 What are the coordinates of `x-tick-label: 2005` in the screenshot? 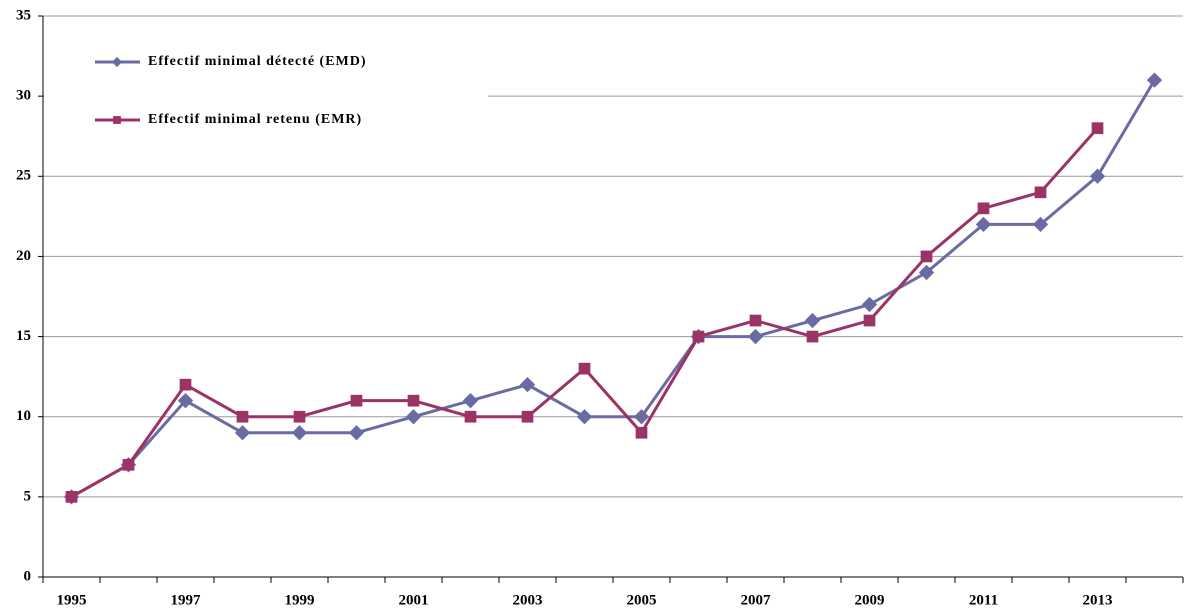 It's located at (642, 600).